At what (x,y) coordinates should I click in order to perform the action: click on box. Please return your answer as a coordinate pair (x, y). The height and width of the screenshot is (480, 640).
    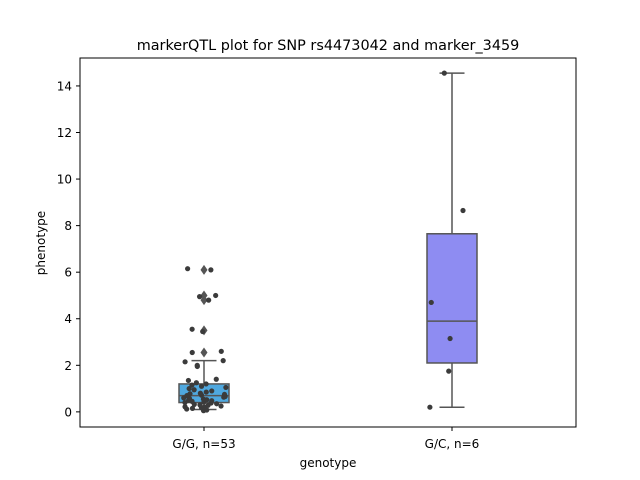
    Looking at the image, I should click on (452, 298).